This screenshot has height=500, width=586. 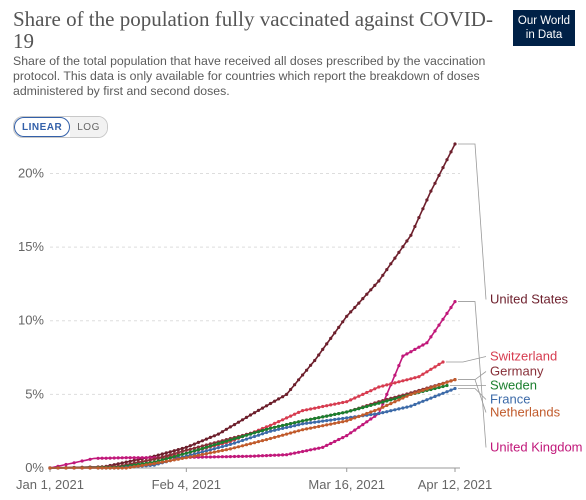 What do you see at coordinates (536, 447) in the screenshot?
I see `legend-label: United Kingdom` at bounding box center [536, 447].